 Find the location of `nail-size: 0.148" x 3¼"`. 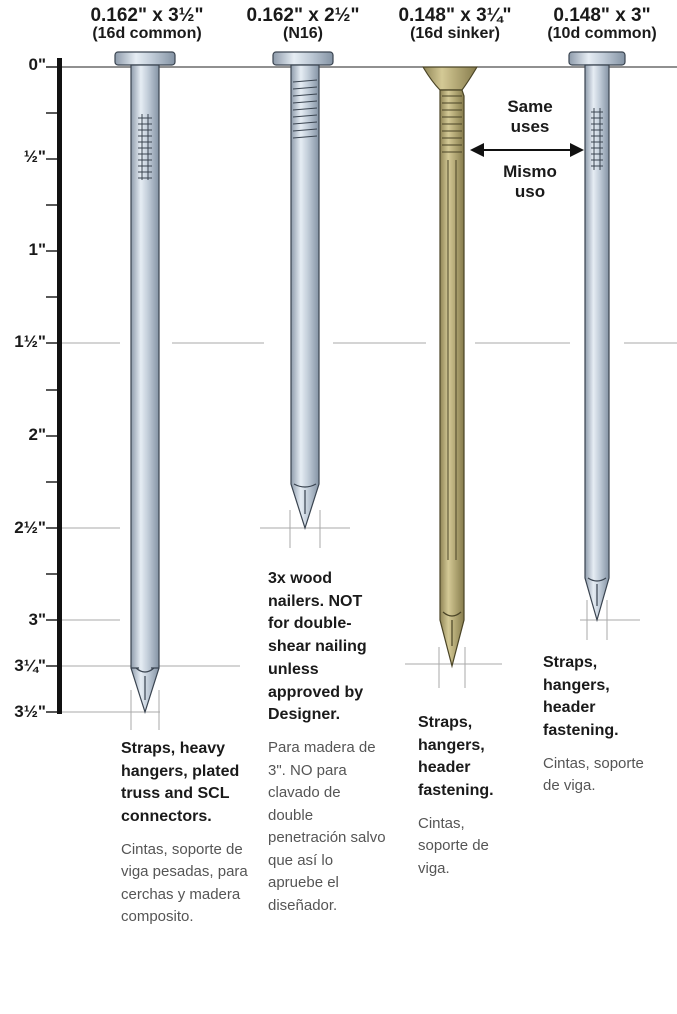

nail-size: 0.148" x 3¼" is located at coordinates (455, 15).